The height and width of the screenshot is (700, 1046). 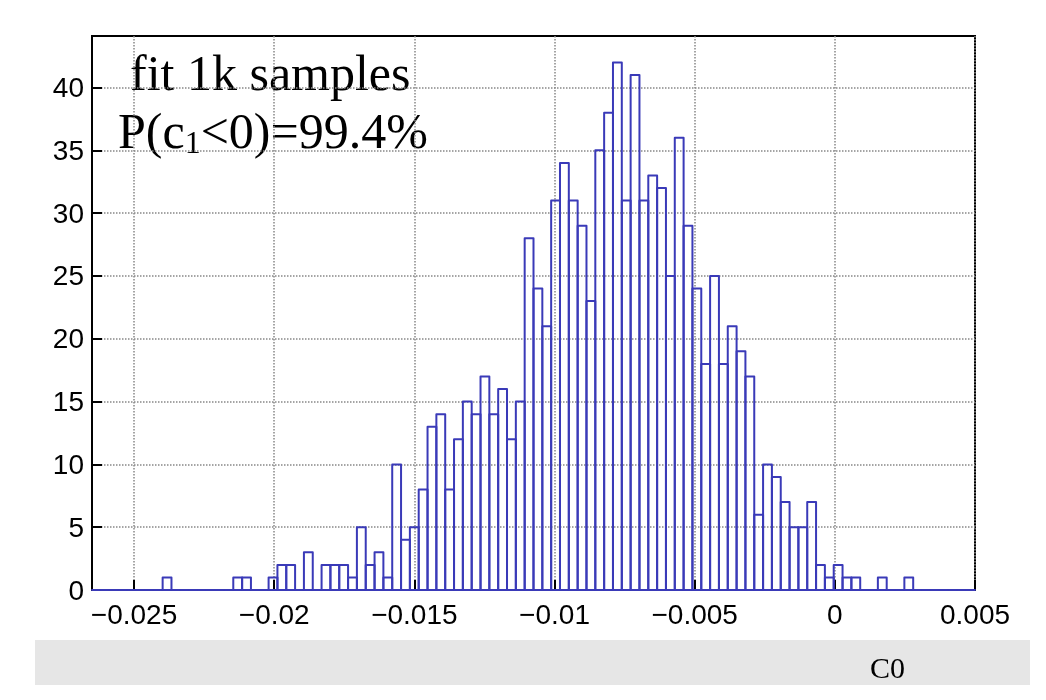 I want to click on x-tick-label: −0.015, so click(x=414, y=614).